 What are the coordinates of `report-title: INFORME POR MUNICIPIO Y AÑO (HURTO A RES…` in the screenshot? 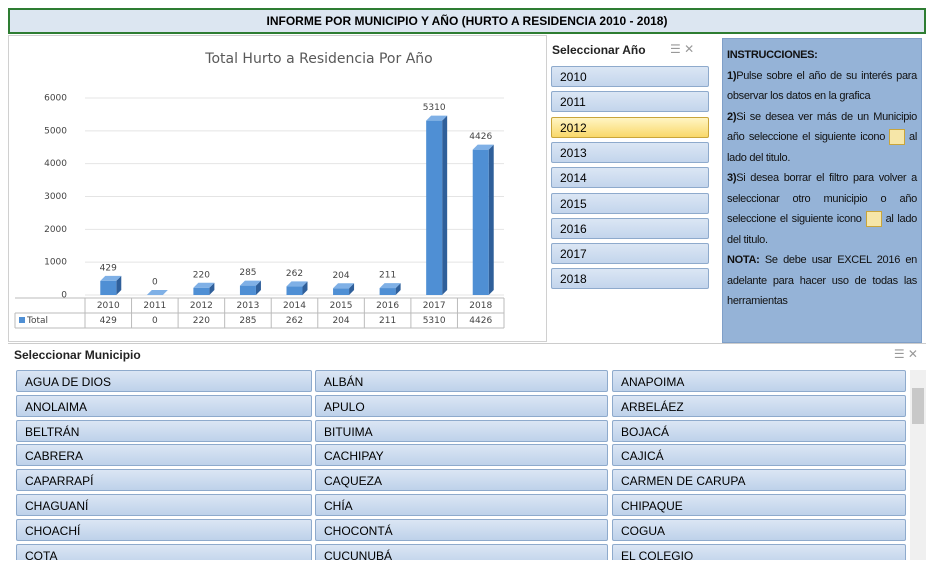 It's located at (467, 21).